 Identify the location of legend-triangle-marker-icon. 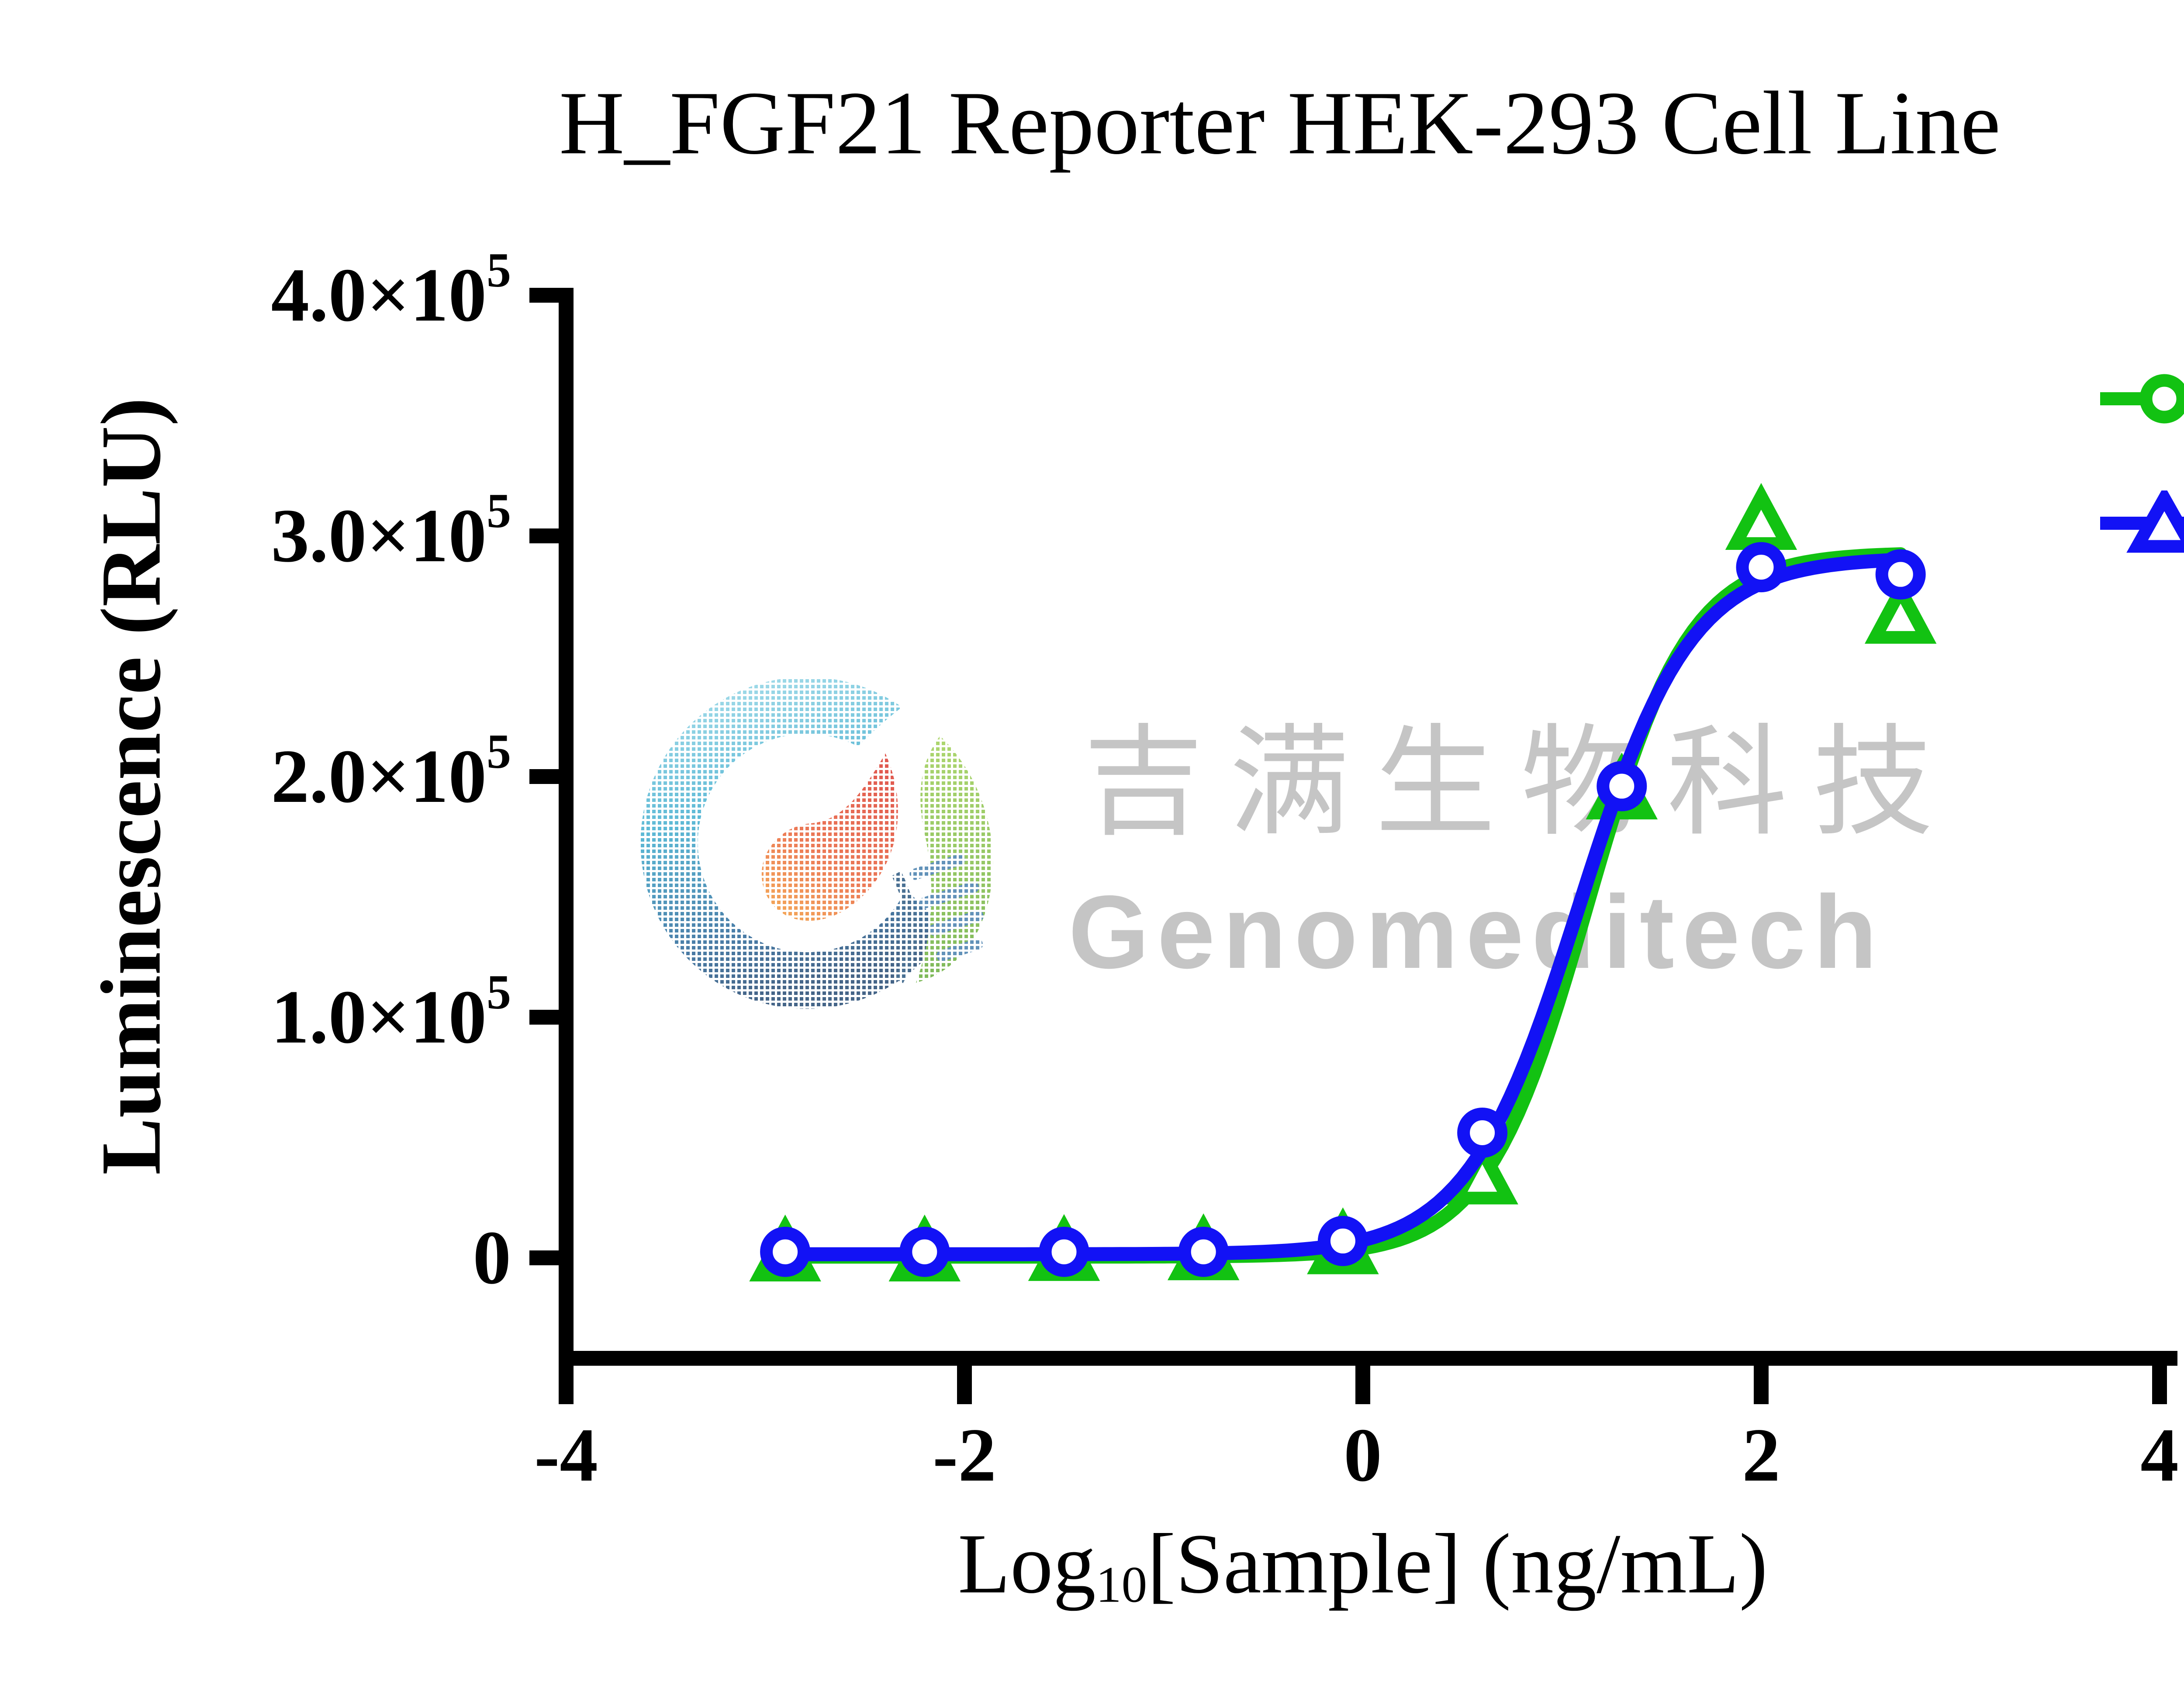
(2142, 522).